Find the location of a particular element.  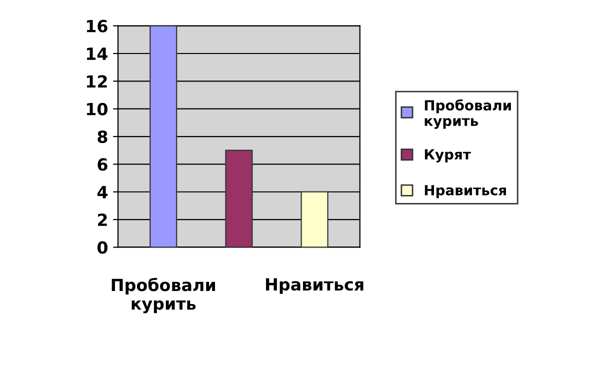

legend-label: Пробовали курить is located at coordinates (467, 114).